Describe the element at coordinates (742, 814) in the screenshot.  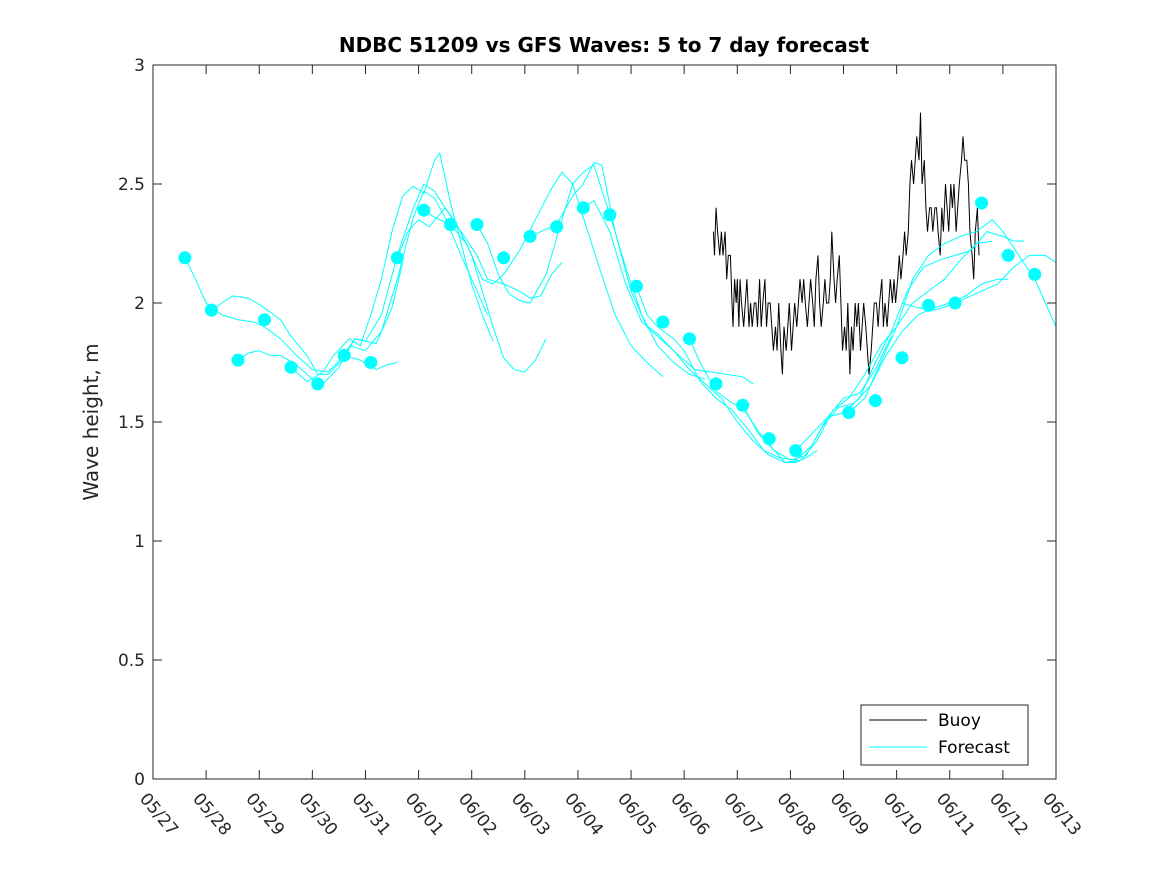
I see `x-tick-label: 06/07` at that location.